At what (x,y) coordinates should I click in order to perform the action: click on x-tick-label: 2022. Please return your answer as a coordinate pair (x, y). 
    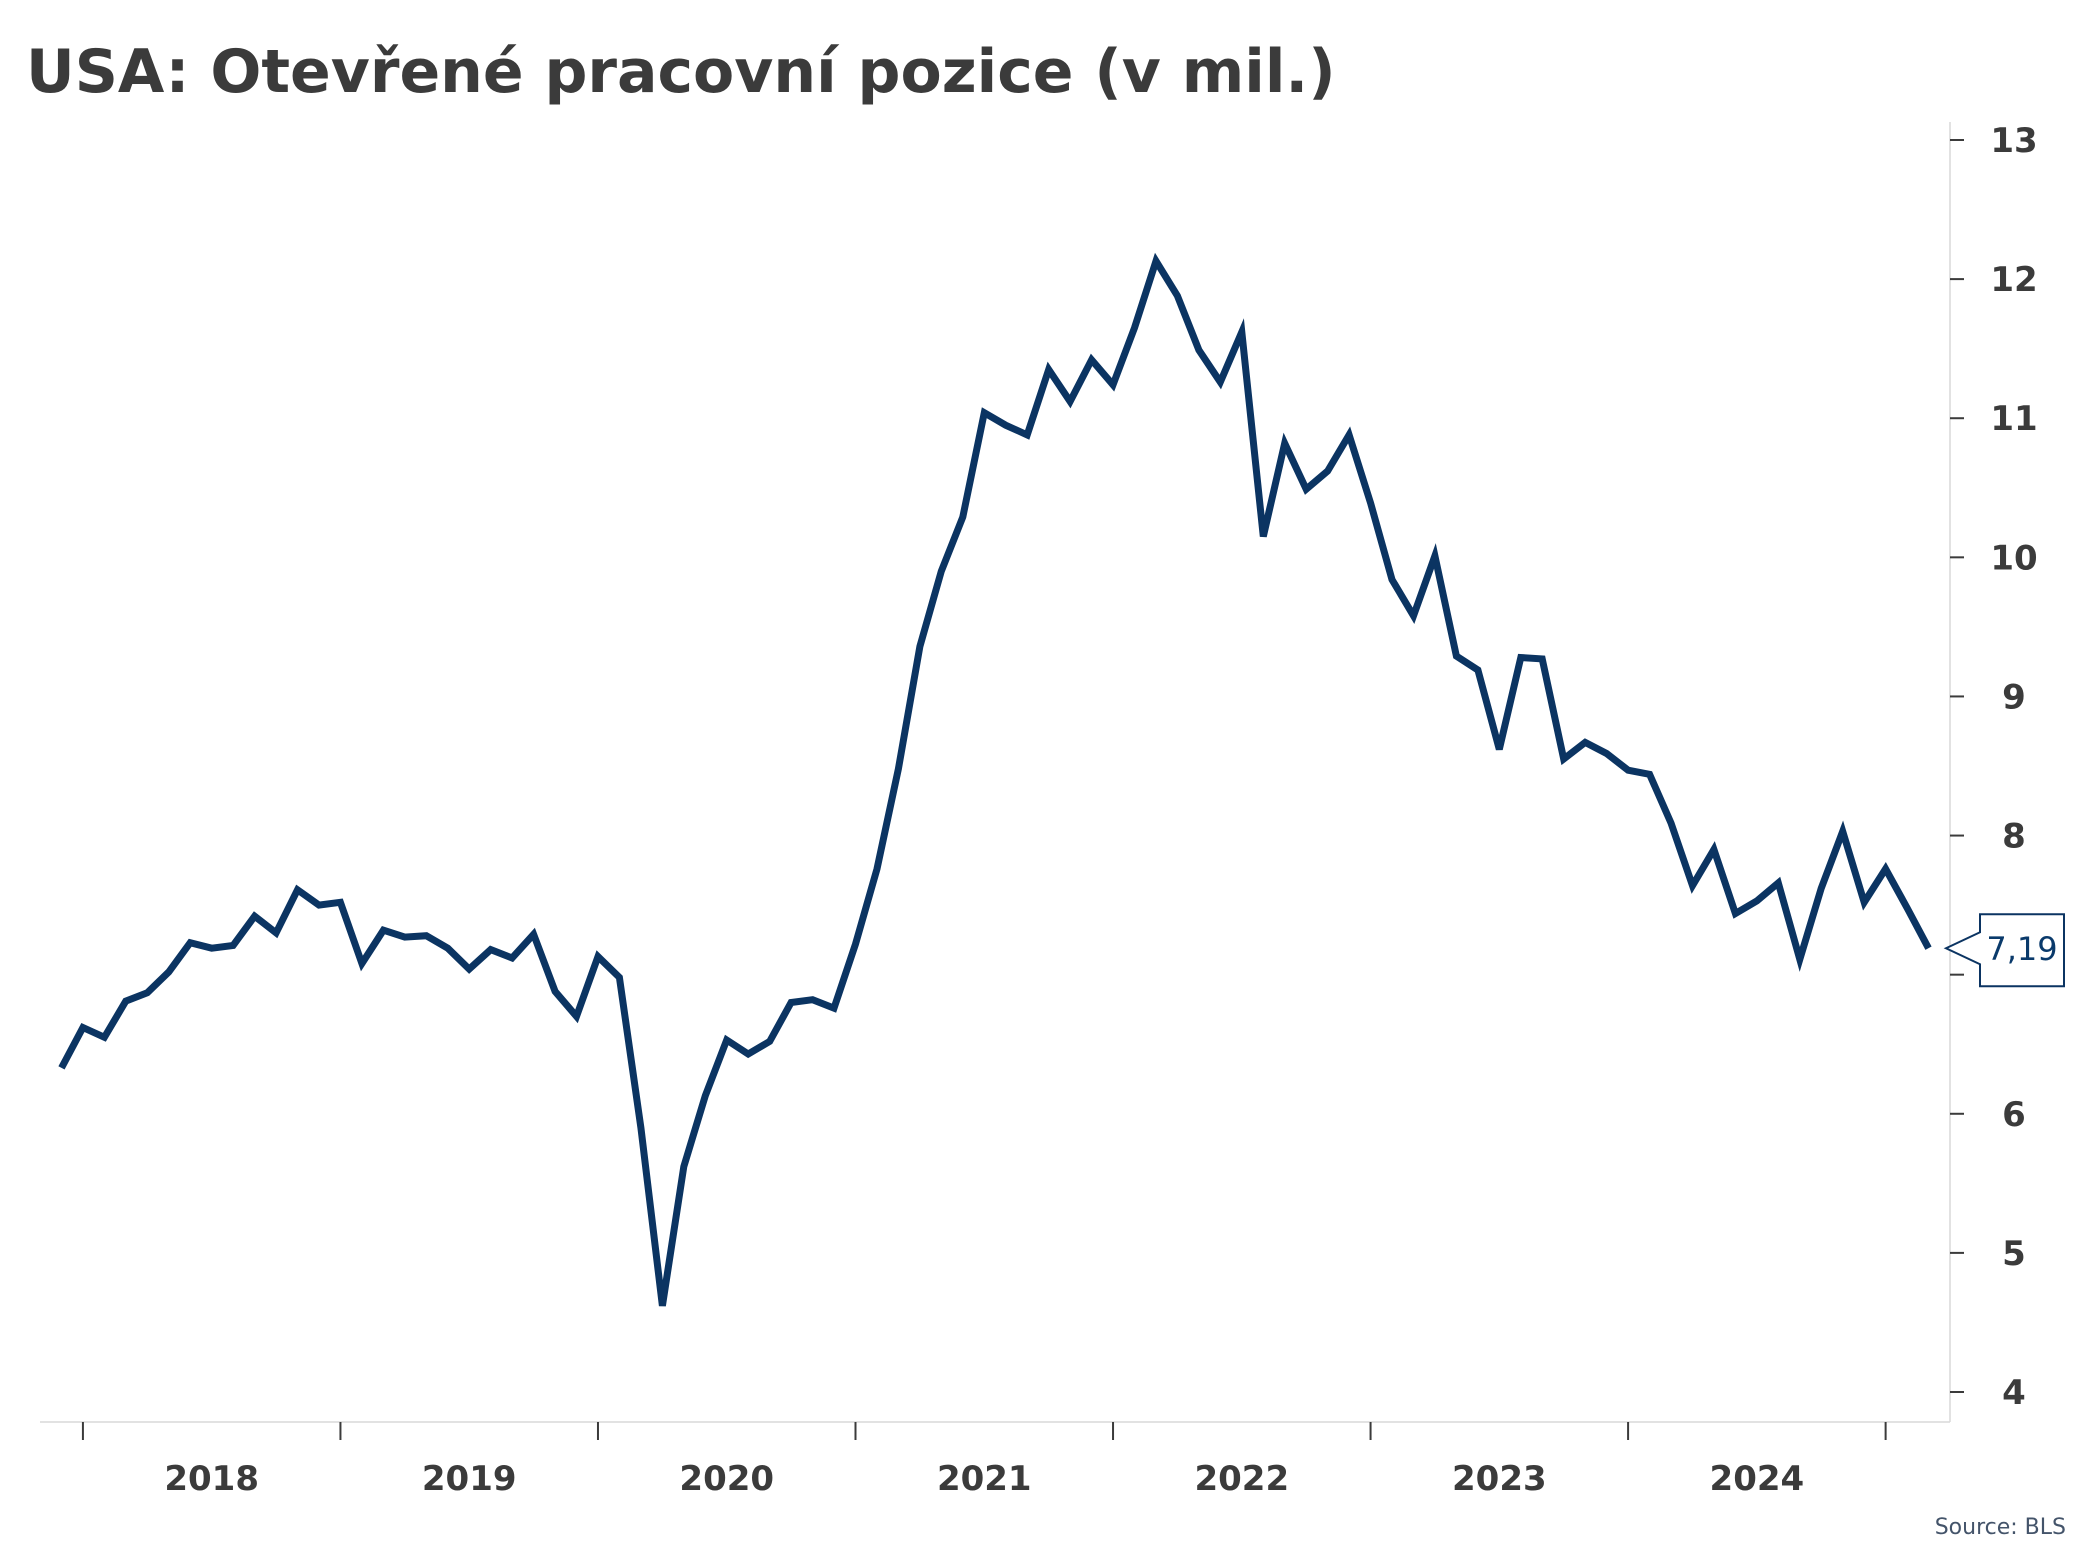
    Looking at the image, I should click on (1241, 1479).